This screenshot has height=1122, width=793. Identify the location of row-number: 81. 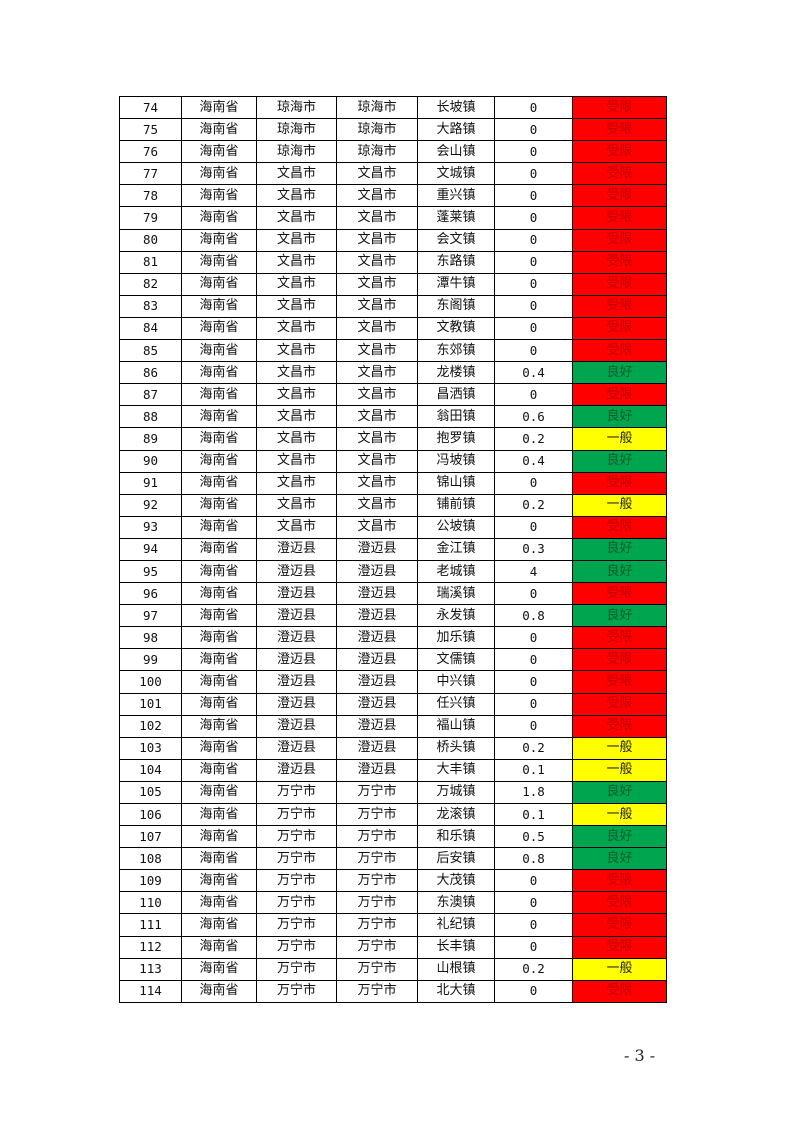
(150, 262).